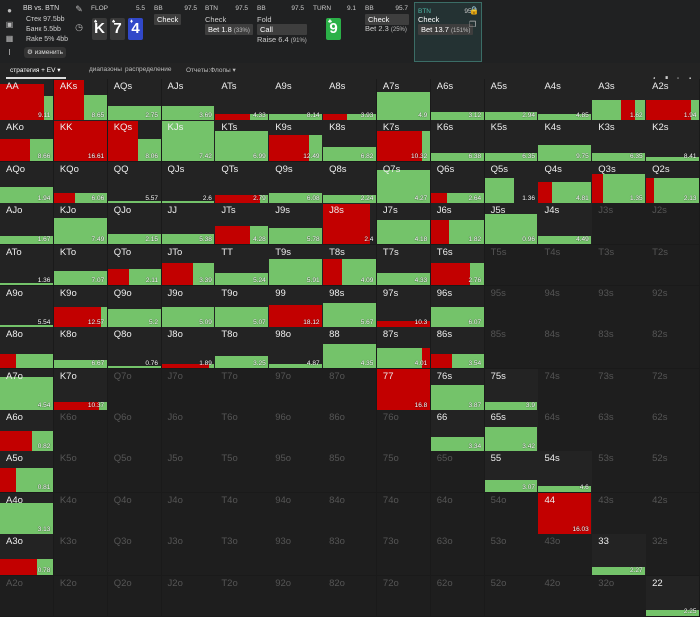 The width and height of the screenshot is (700, 617). I want to click on hand-cell: 42o, so click(565, 596).